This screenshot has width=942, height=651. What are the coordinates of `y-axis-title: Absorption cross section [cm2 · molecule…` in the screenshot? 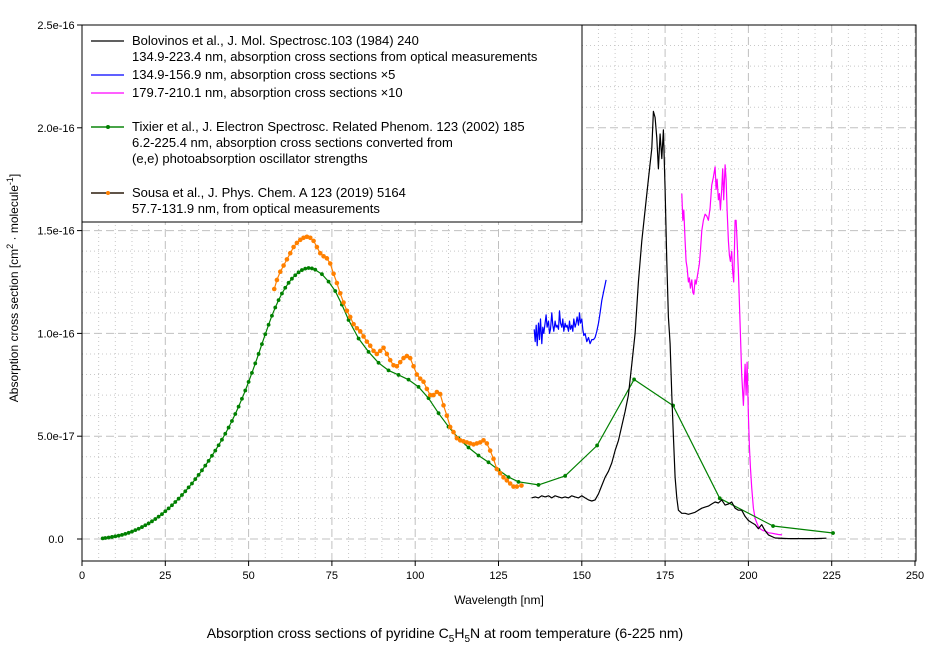 It's located at (13, 288).